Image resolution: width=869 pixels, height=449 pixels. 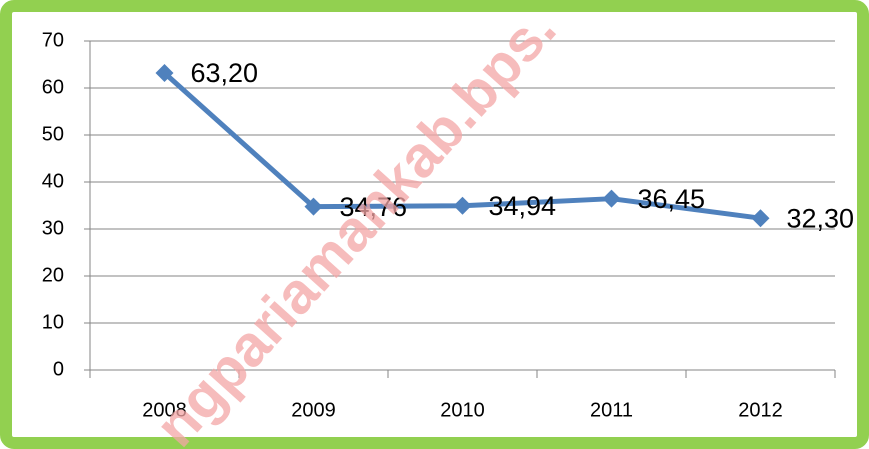 I want to click on y-tick-label: 20, so click(x=53, y=275).